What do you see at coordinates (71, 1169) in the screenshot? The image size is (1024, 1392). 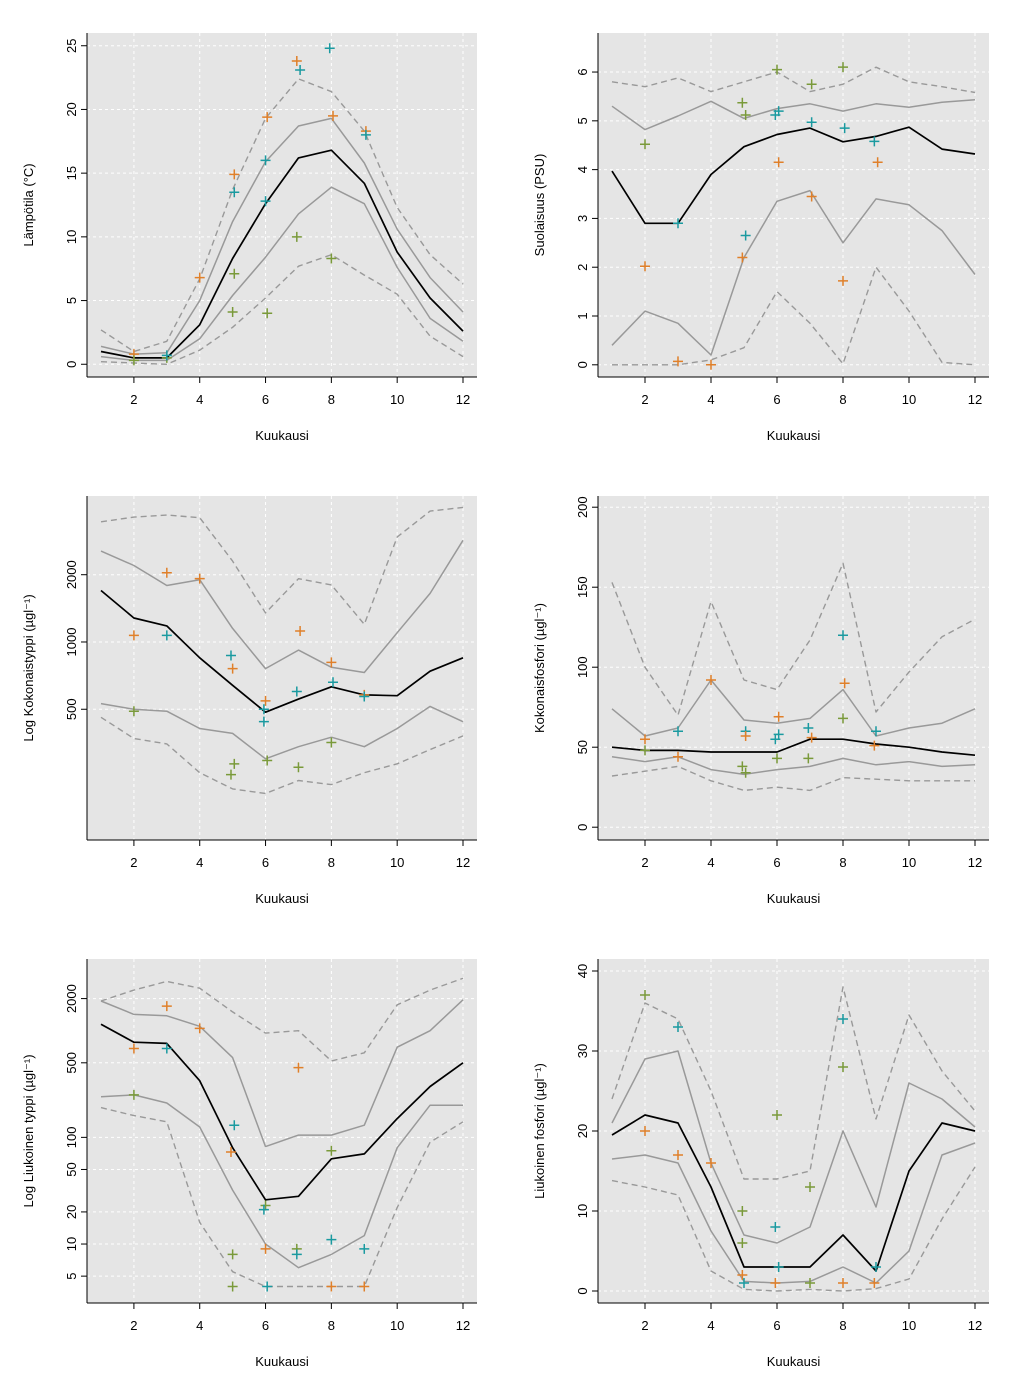 I see `y-tick-label: 50` at bounding box center [71, 1169].